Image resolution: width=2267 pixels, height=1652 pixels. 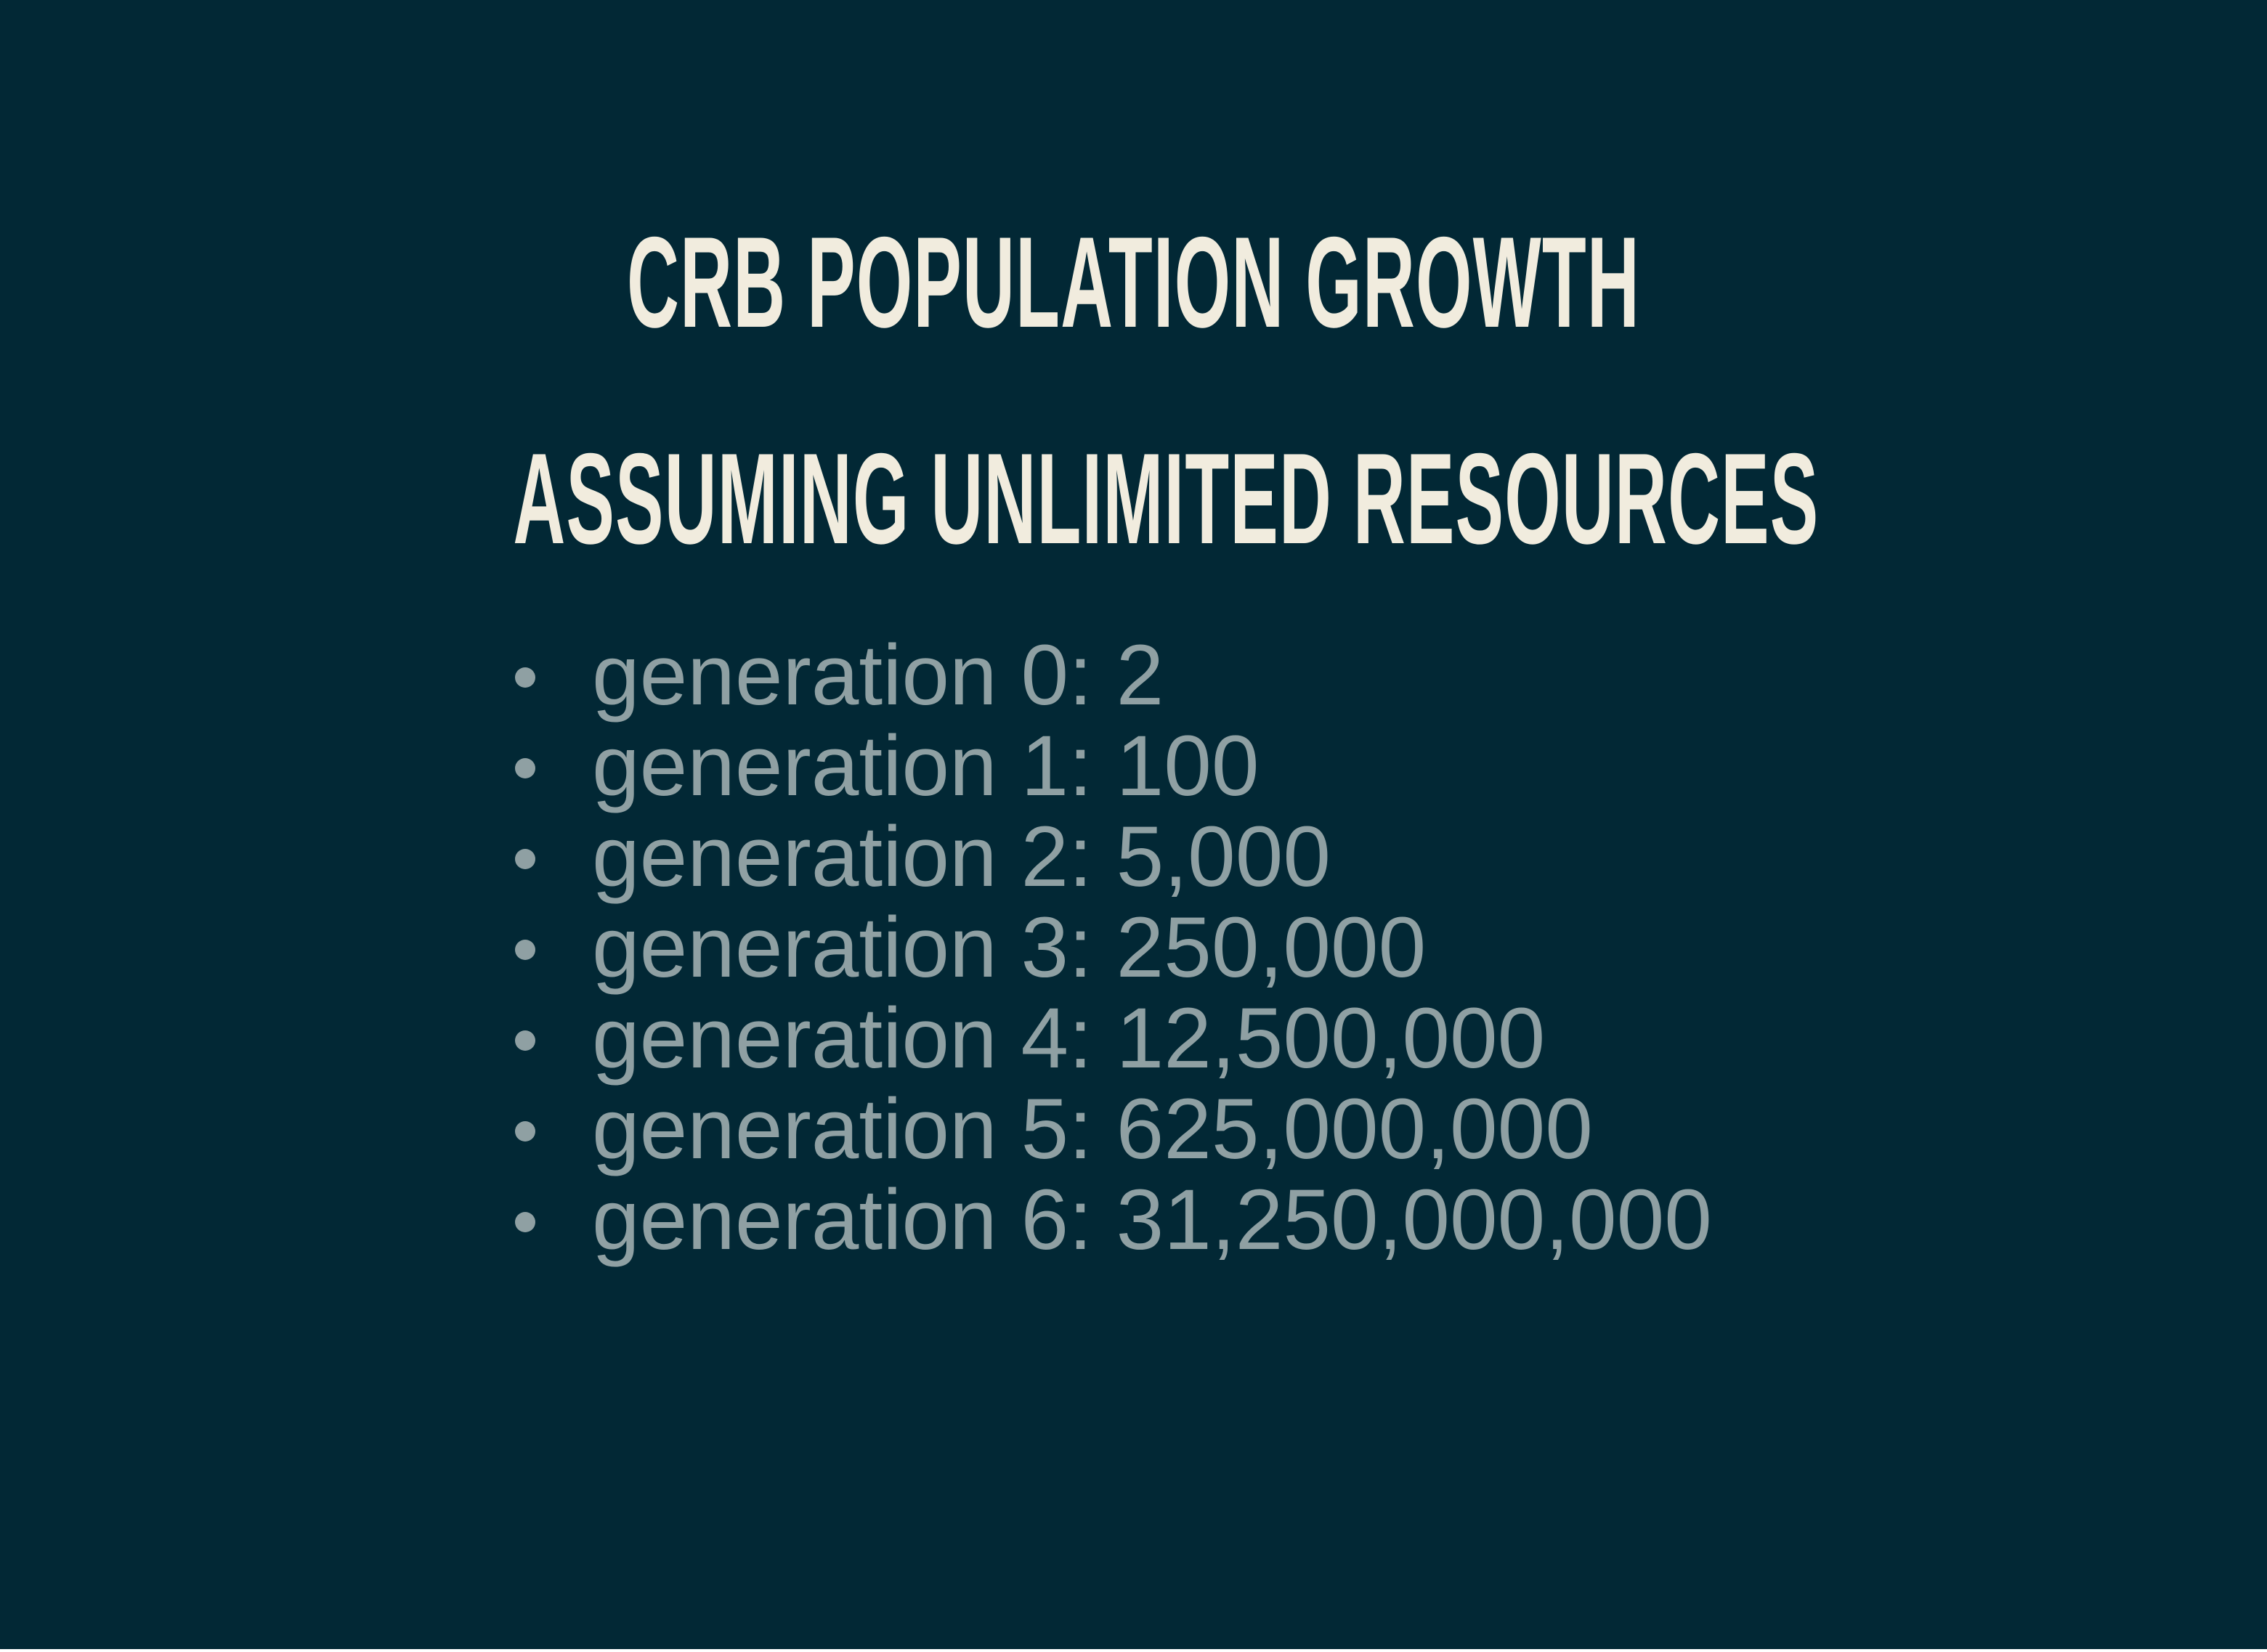 I want to click on slide-title-line-1: CRB POPULATION GROWTH, so click(x=1133, y=282).